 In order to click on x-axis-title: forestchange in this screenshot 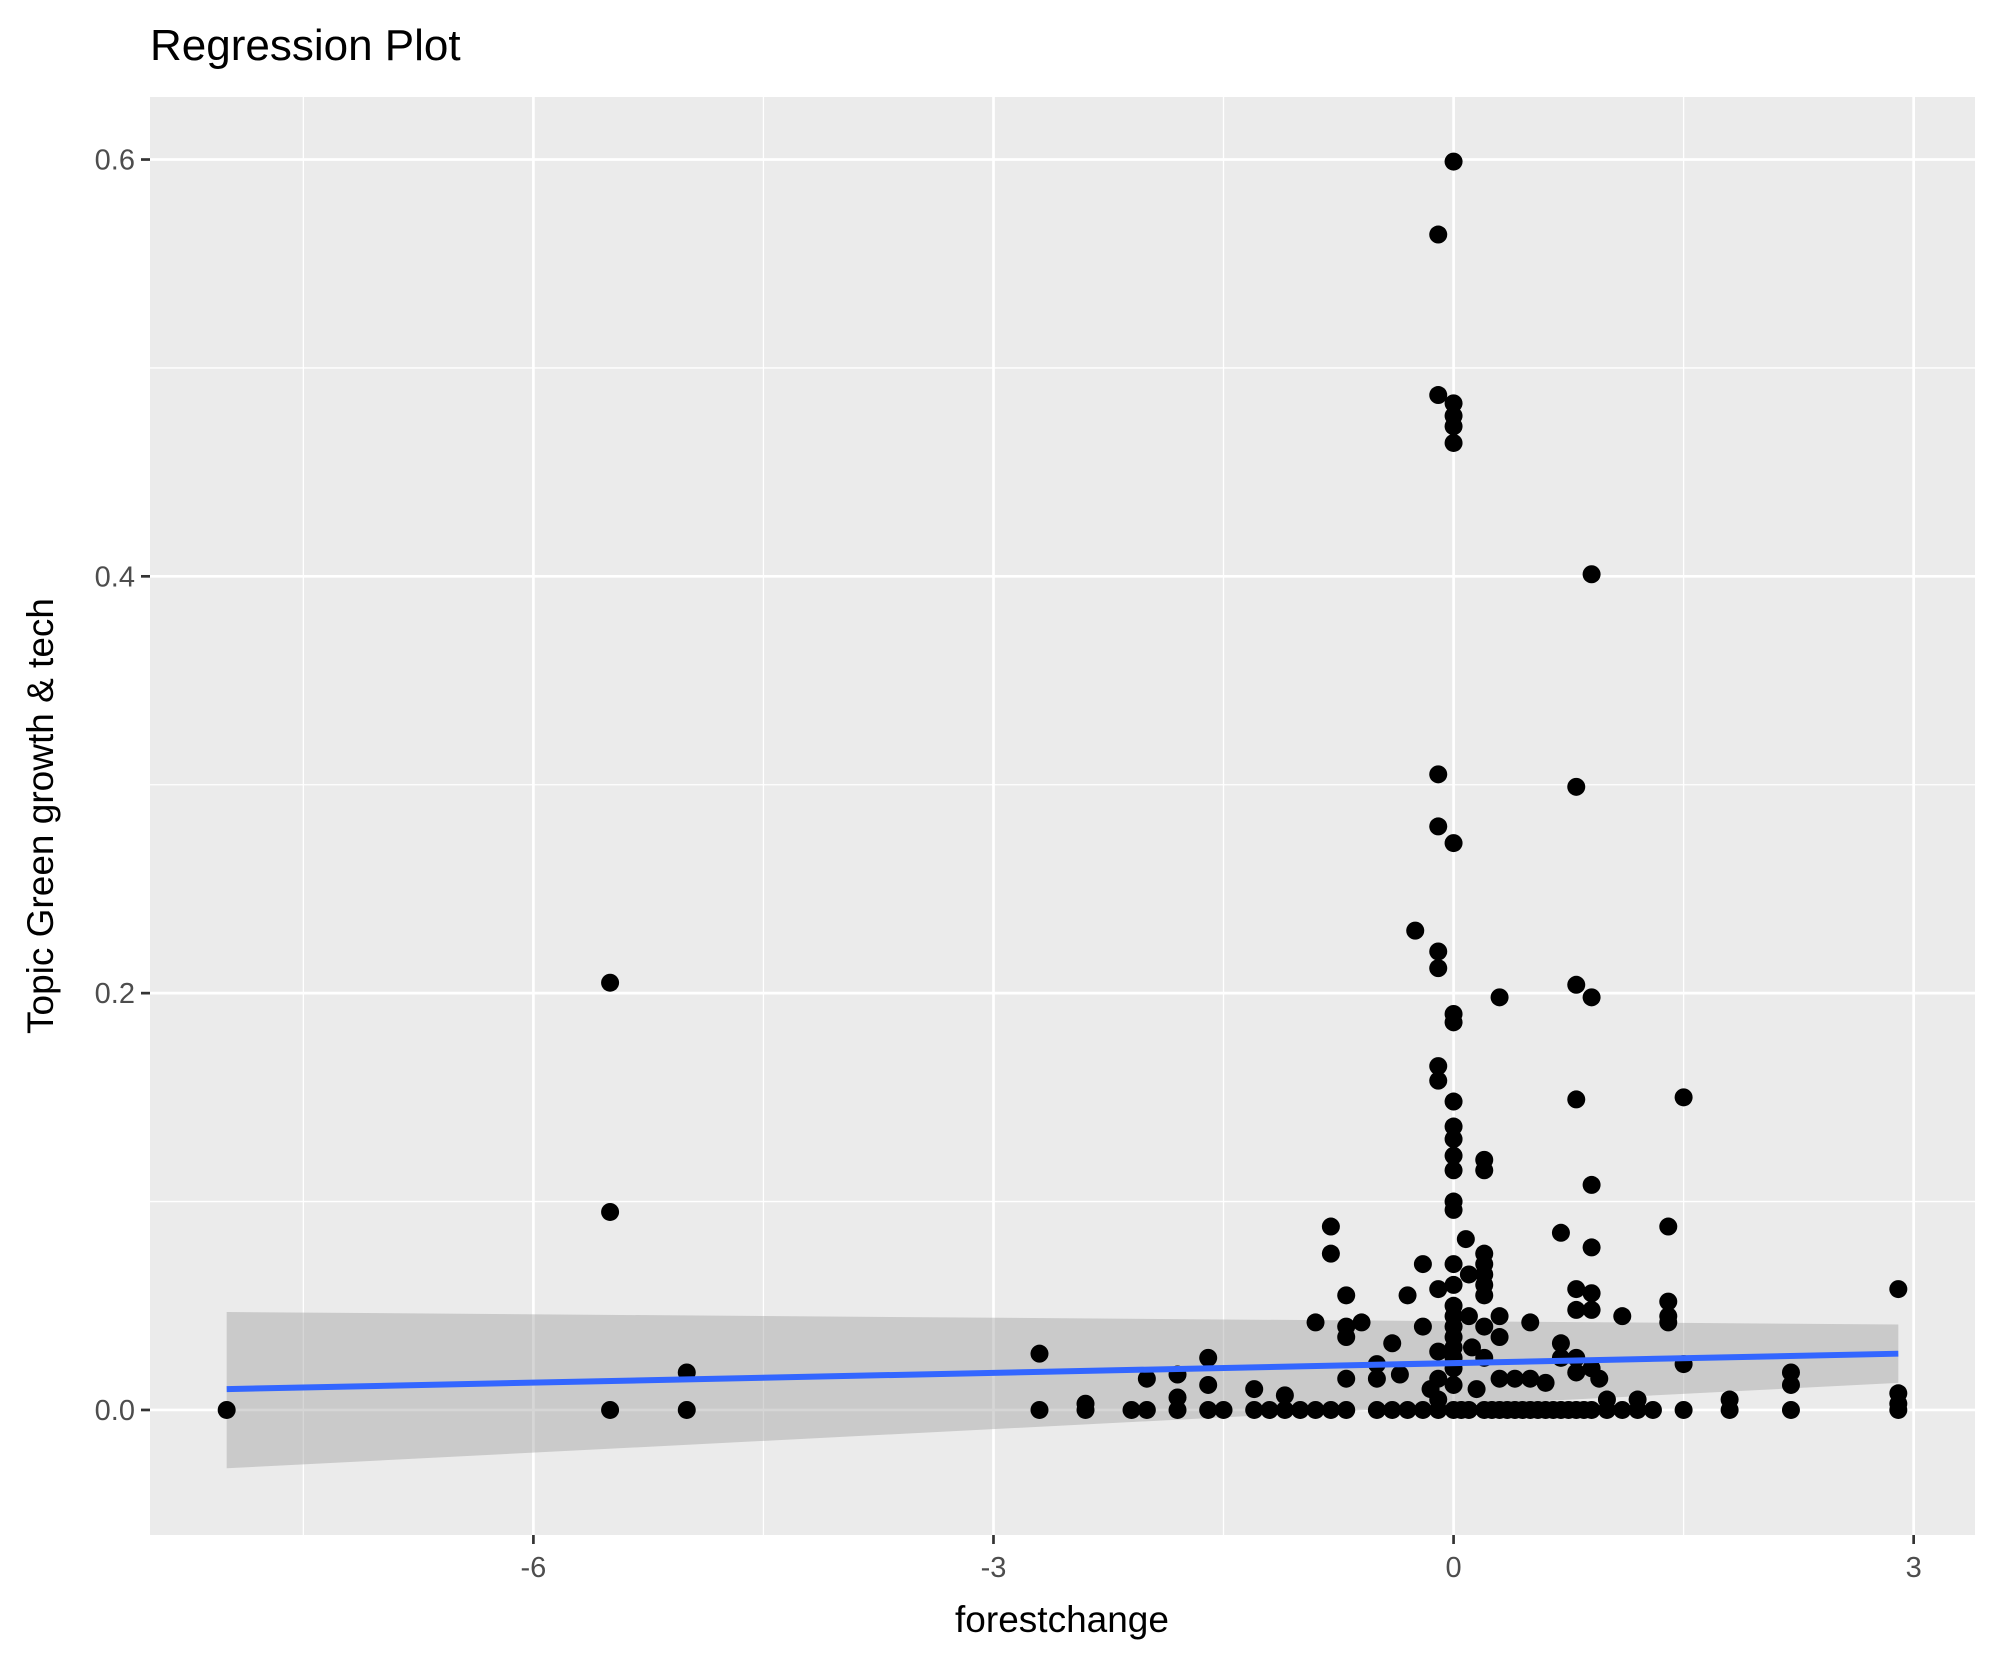, I will do `click(1062, 1619)`.